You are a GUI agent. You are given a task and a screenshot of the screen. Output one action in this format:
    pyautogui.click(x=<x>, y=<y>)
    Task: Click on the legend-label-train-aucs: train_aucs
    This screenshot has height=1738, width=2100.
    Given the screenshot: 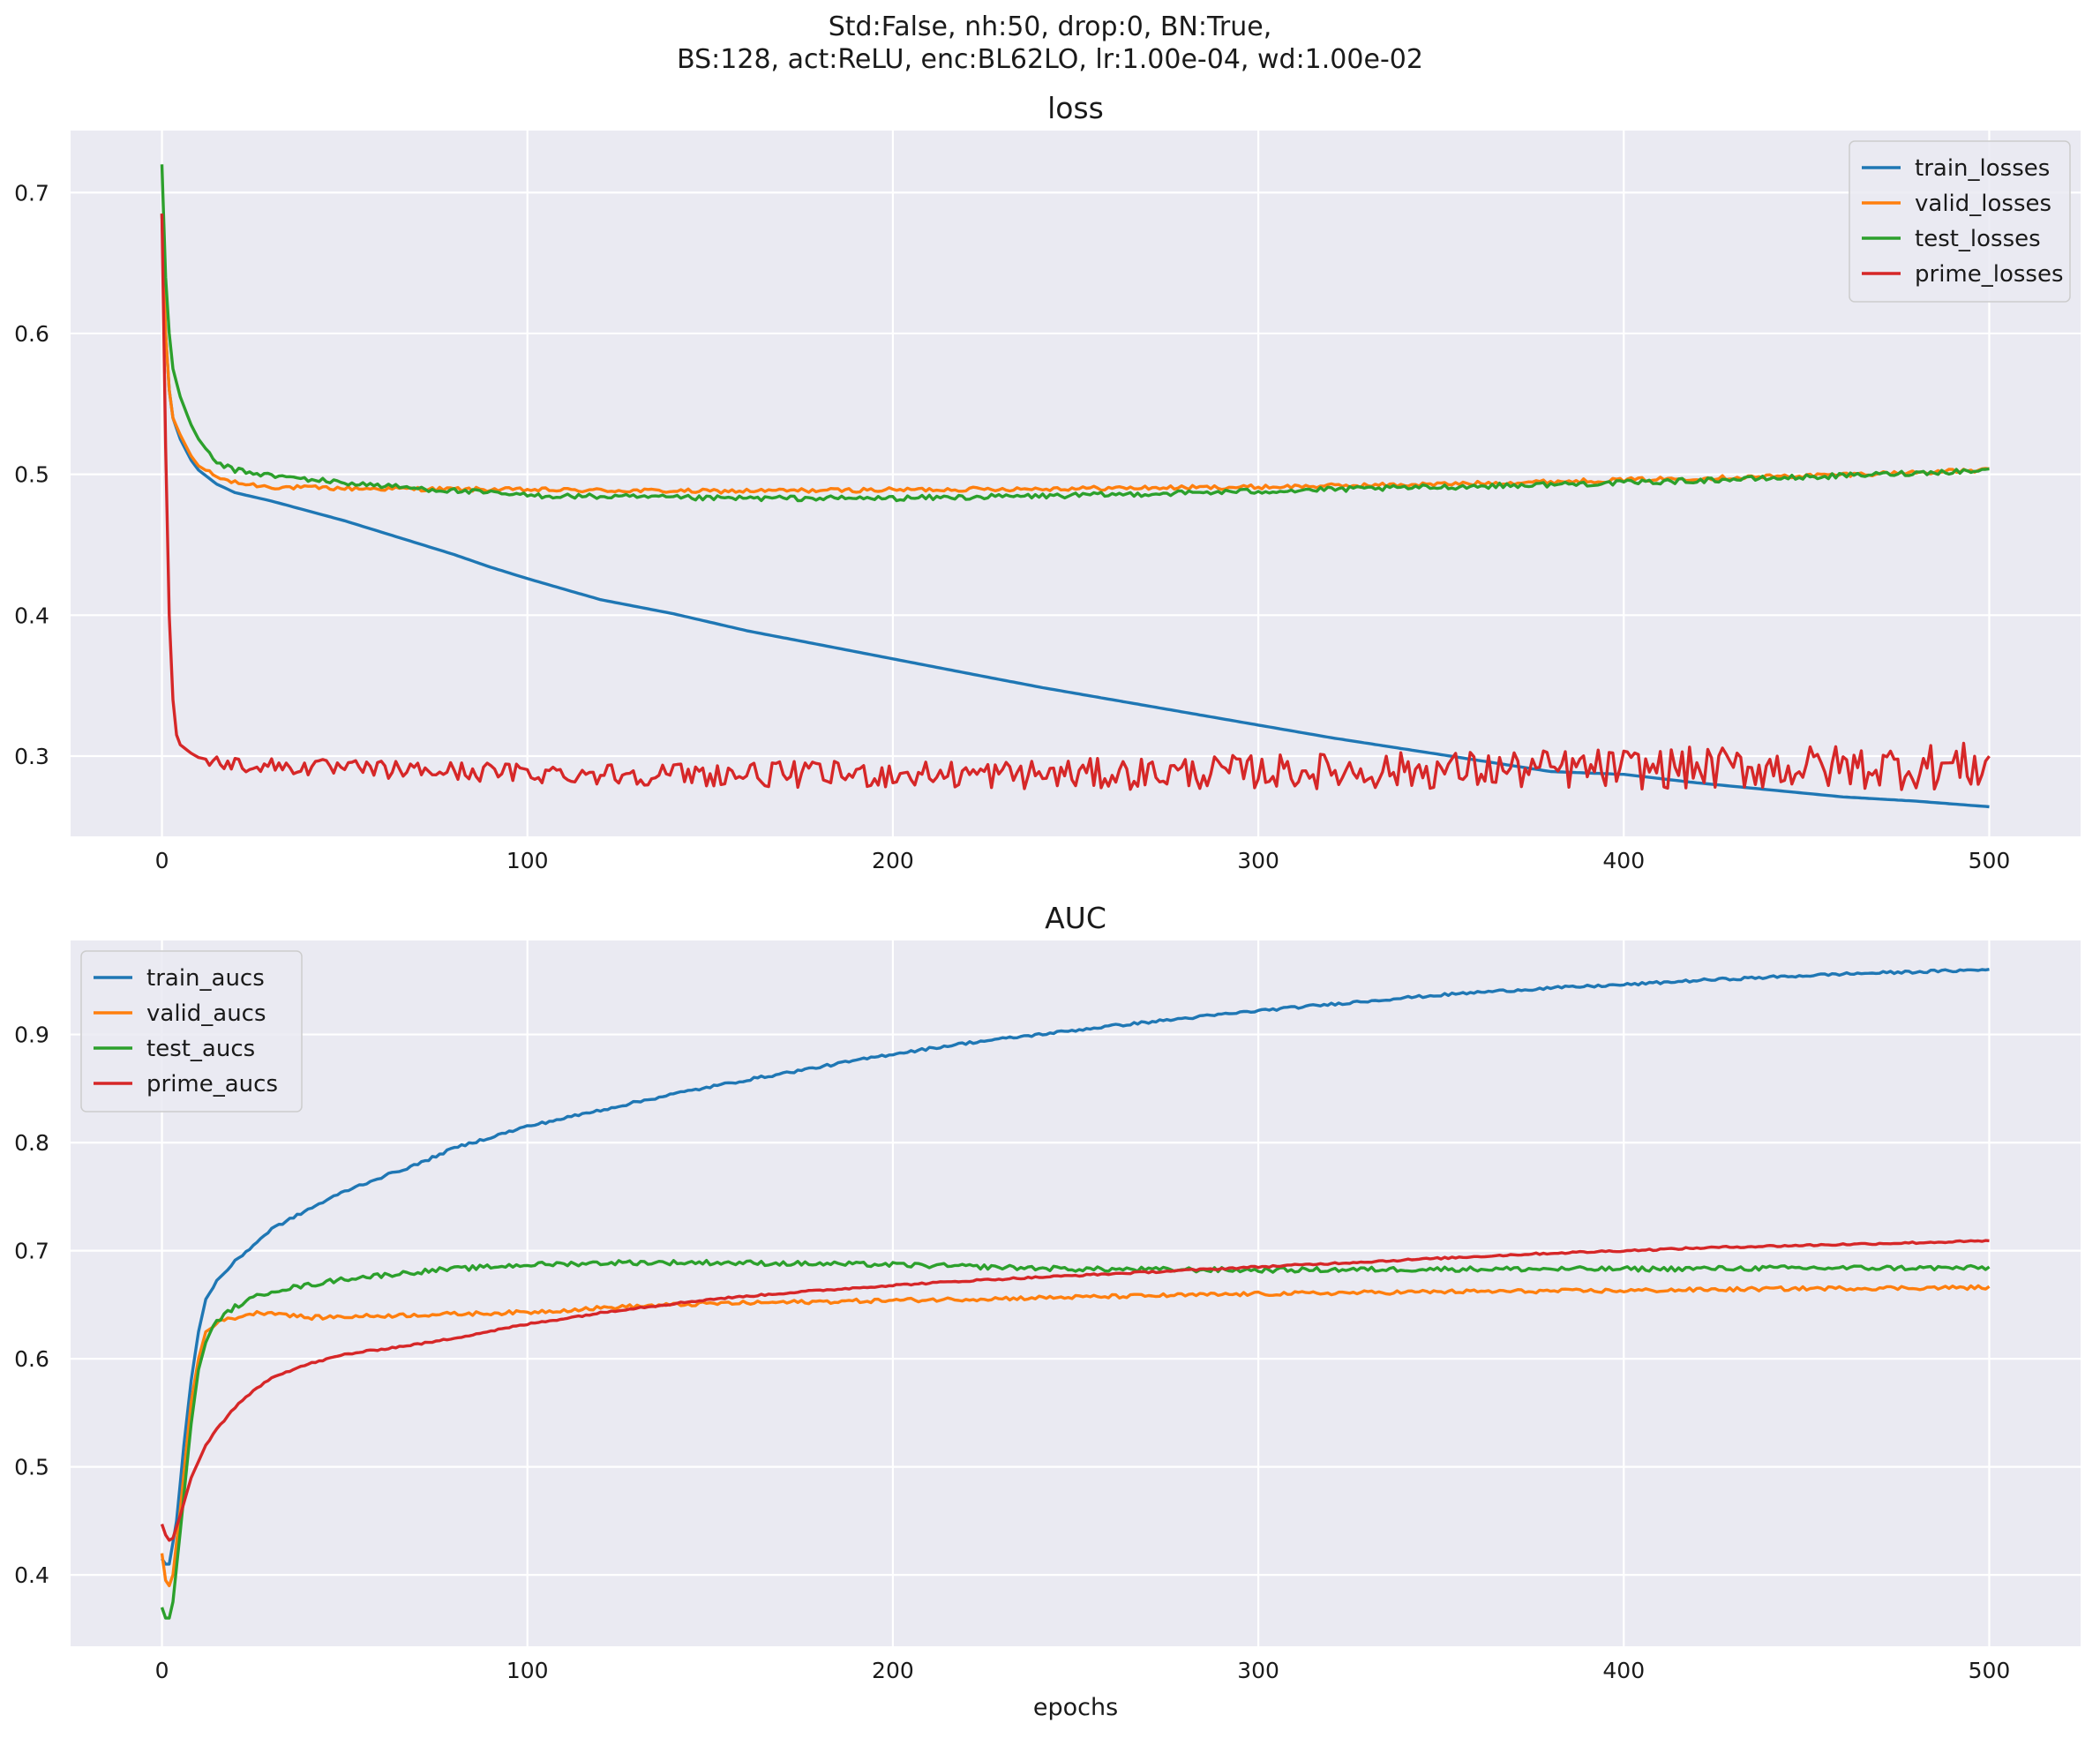 What is the action you would take?
    pyautogui.click(x=205, y=978)
    